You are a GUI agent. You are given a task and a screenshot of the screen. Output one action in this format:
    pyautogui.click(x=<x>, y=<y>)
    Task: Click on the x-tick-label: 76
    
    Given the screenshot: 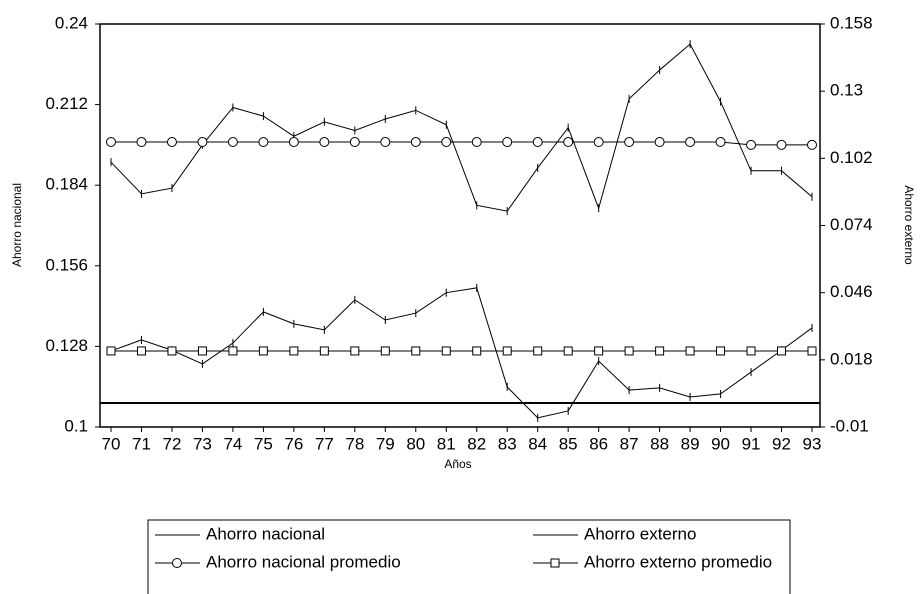 What is the action you would take?
    pyautogui.click(x=293, y=443)
    